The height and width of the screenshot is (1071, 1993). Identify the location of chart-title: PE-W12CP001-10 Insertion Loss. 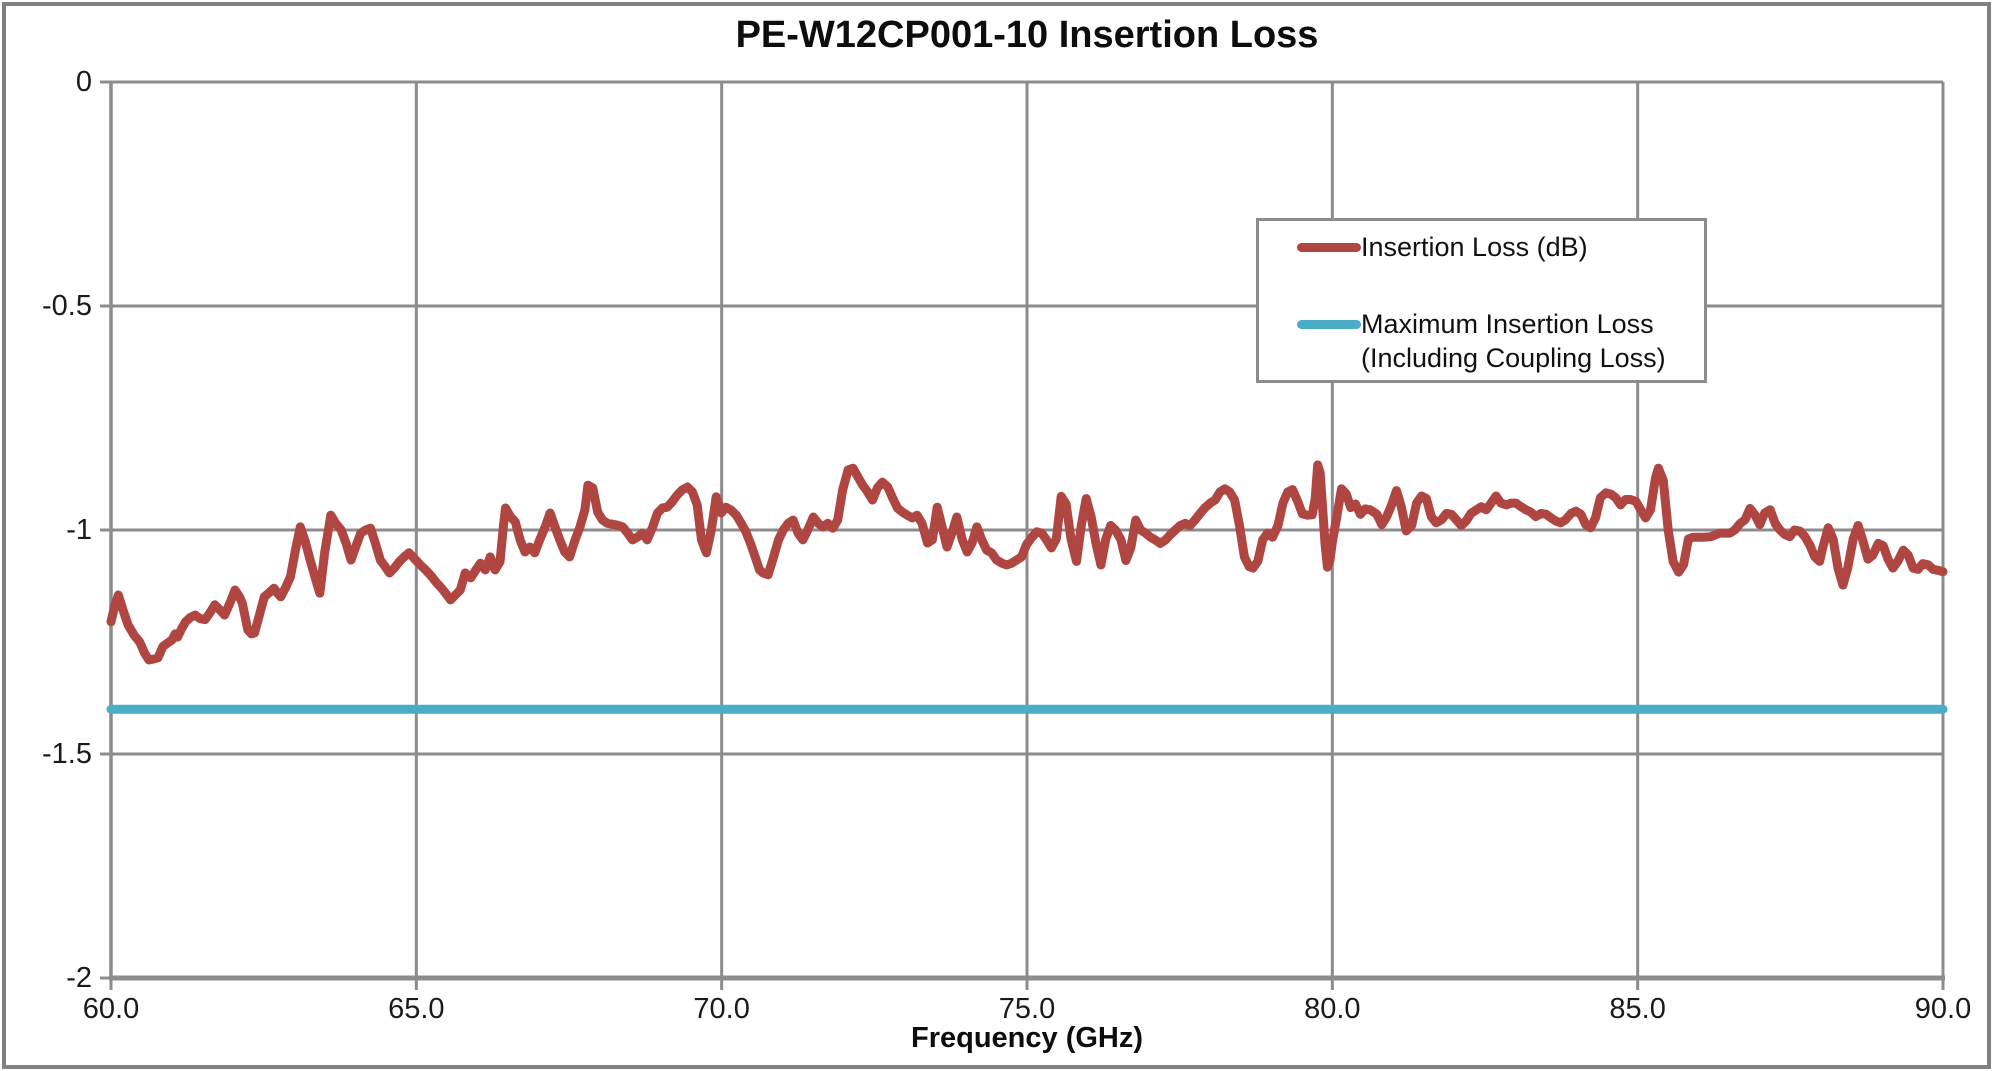
(1027, 35).